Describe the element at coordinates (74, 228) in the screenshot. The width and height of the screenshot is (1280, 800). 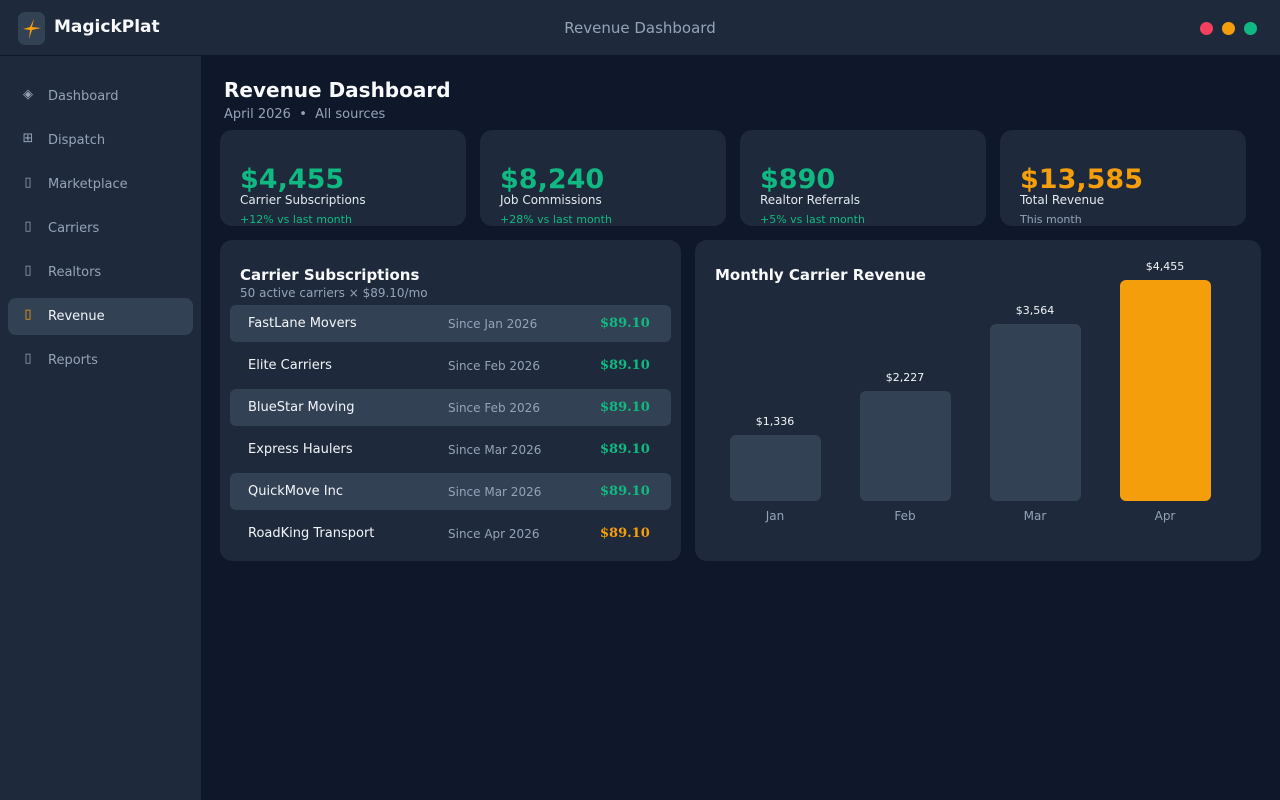
I see `sidebar-item-label: Carriers` at that location.